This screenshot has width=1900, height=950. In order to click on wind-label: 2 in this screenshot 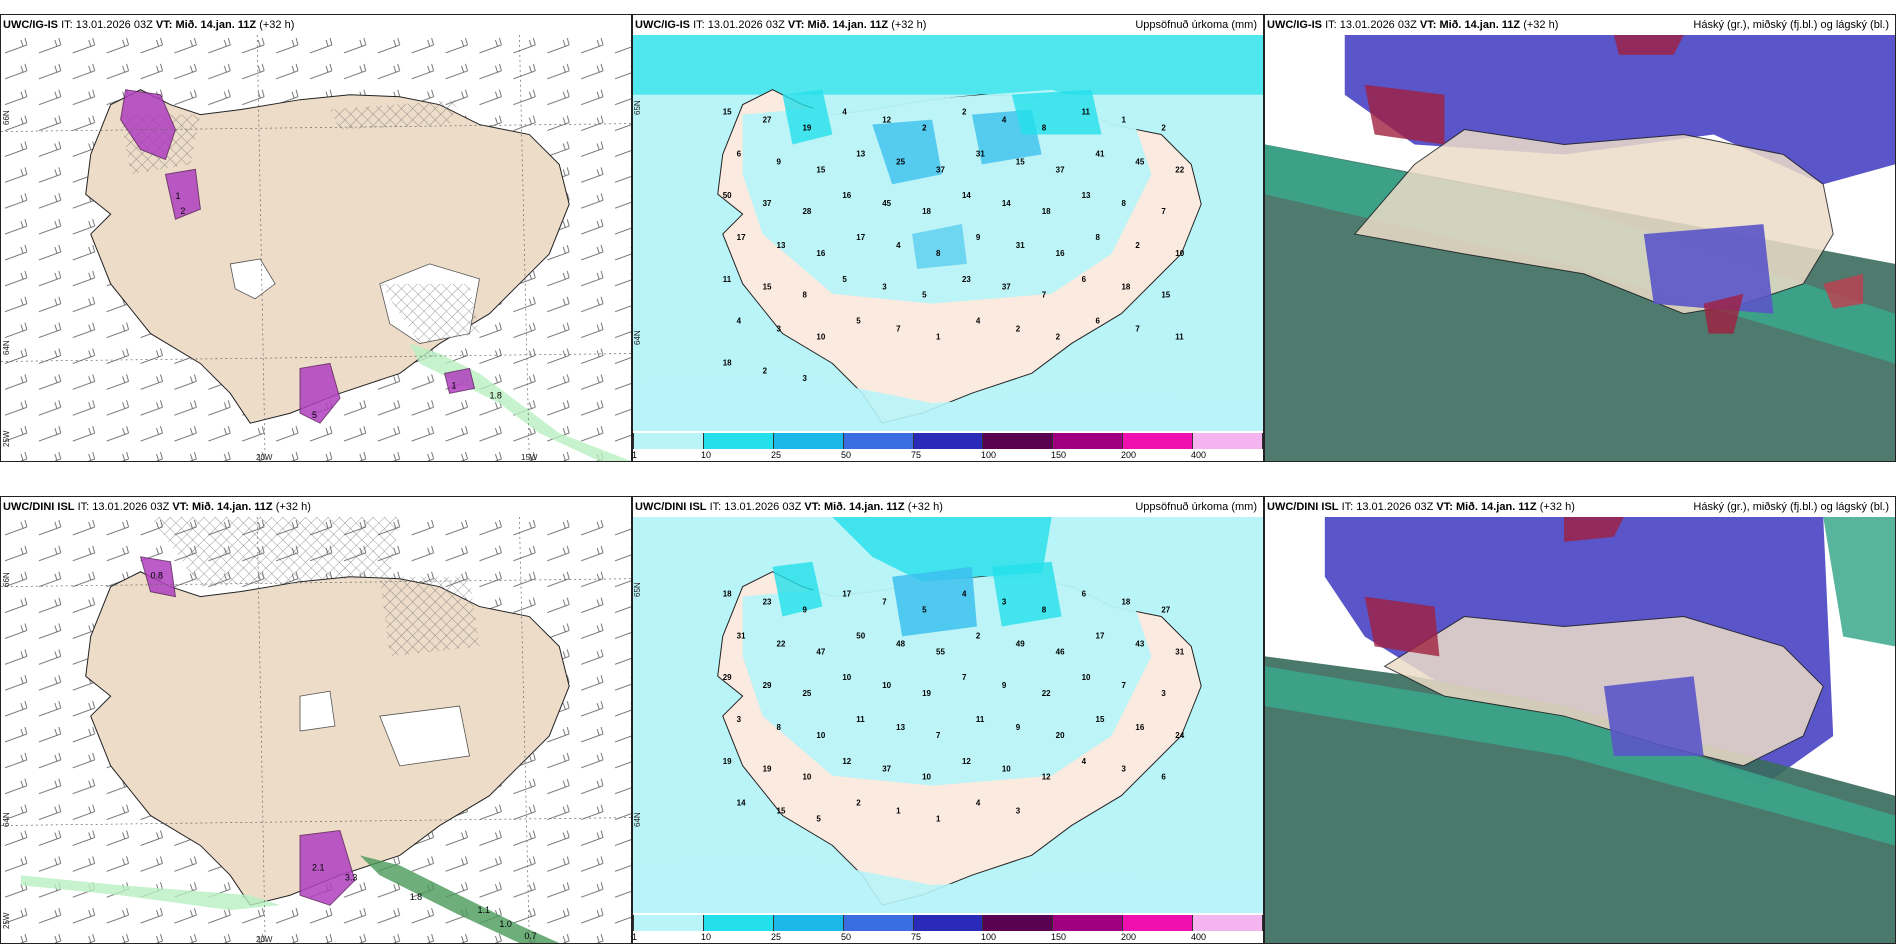, I will do `click(182, 211)`.